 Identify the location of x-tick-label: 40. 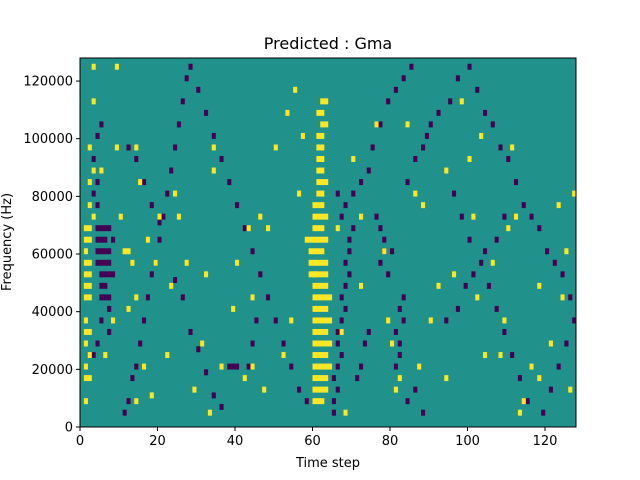
(235, 441).